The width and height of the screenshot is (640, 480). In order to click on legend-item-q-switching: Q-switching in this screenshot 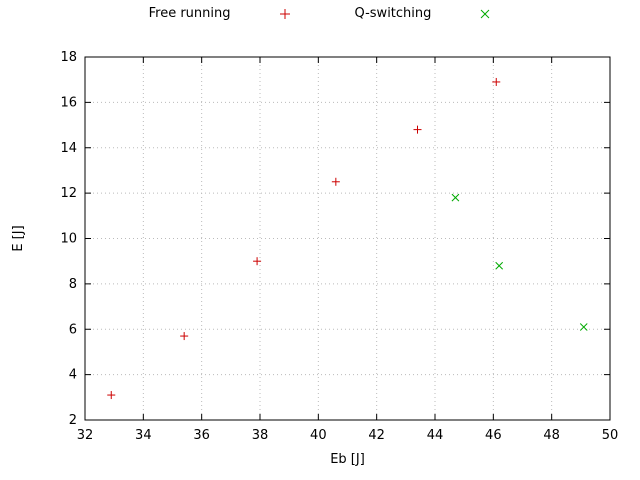, I will do `click(423, 13)`.